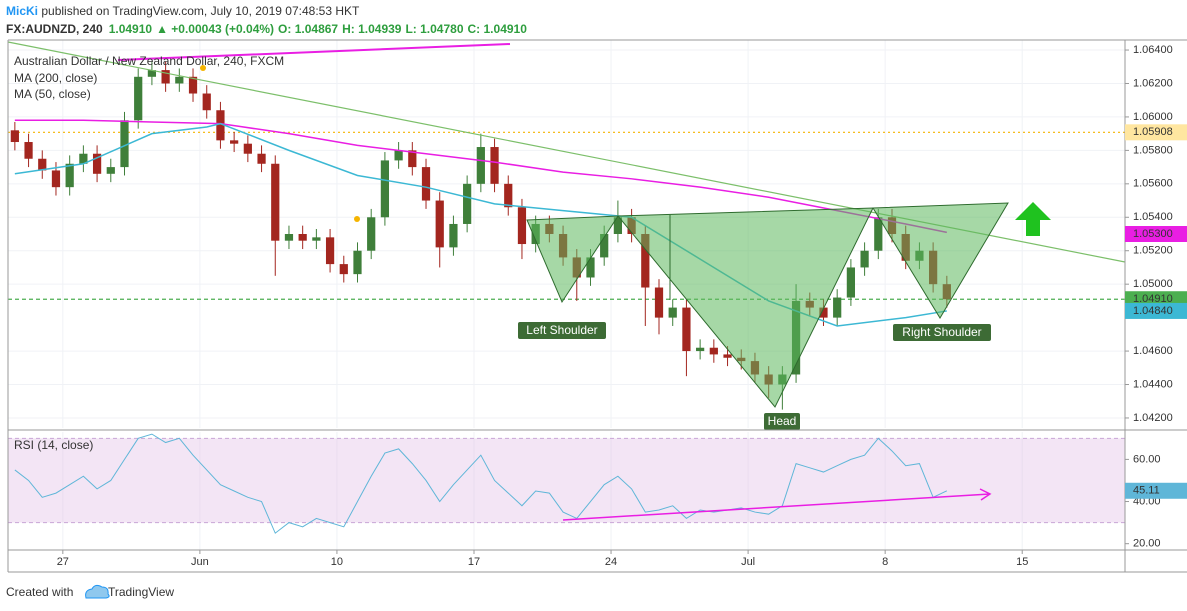 This screenshot has width=1187, height=611. I want to click on price-label: 1.05300, so click(1153, 234).